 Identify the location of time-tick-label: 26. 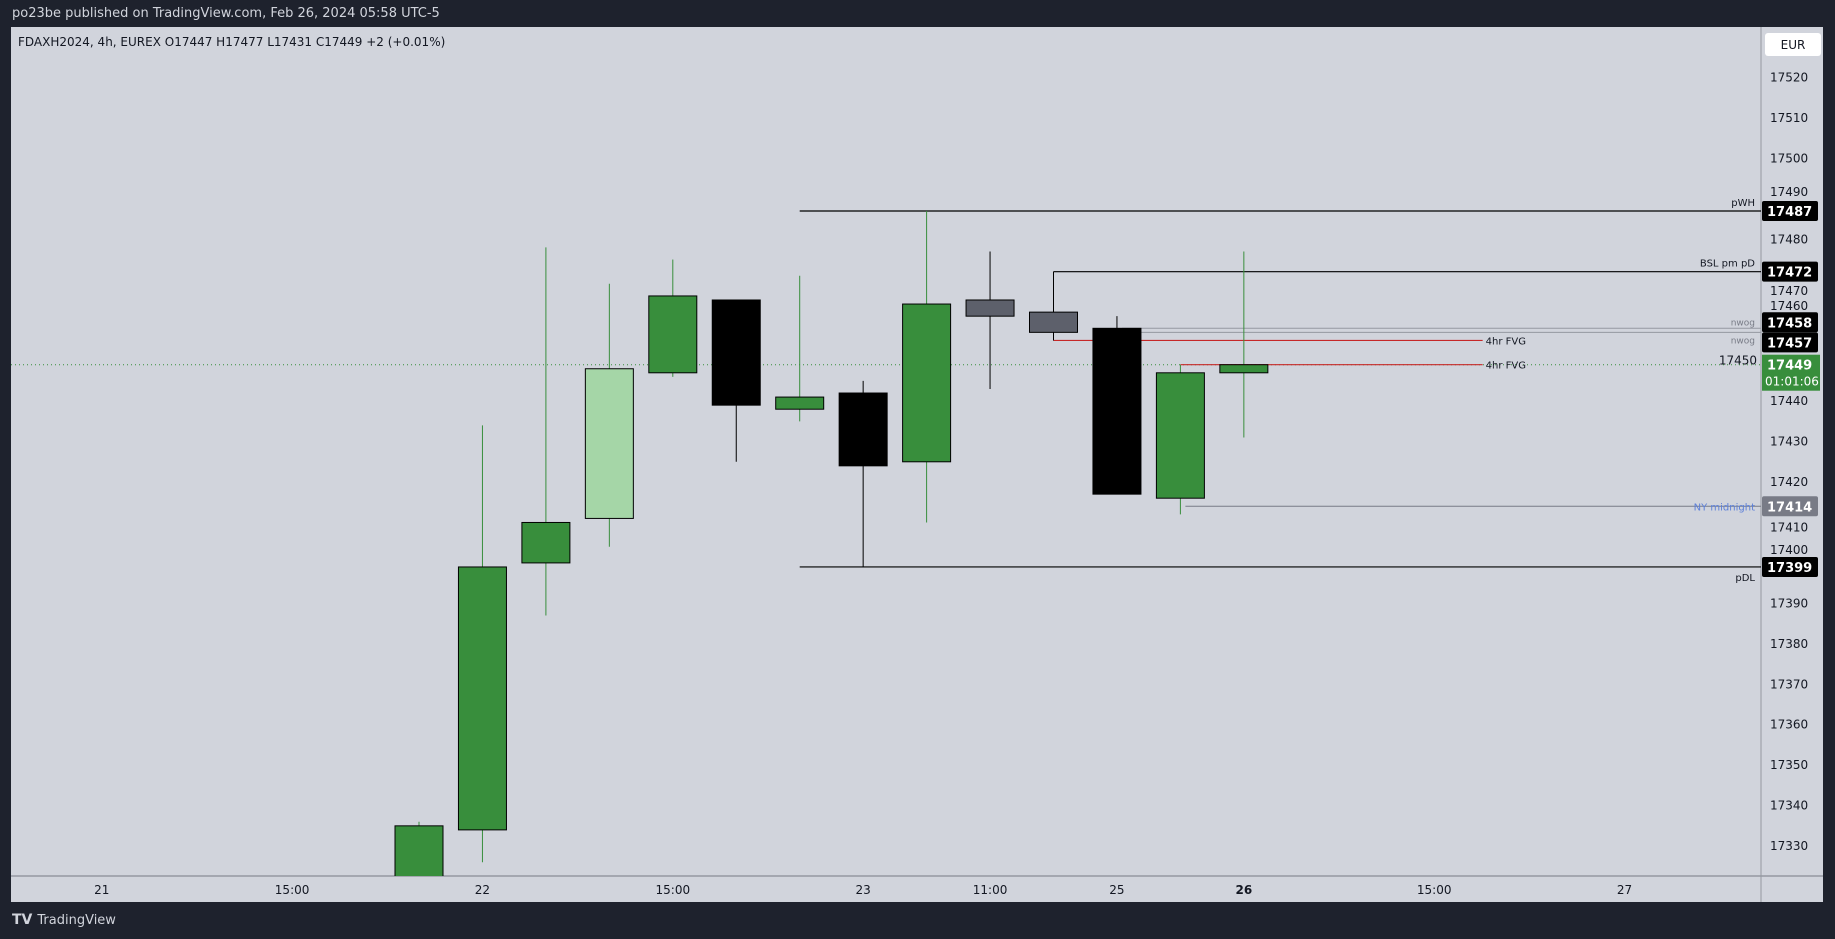
(1243, 890).